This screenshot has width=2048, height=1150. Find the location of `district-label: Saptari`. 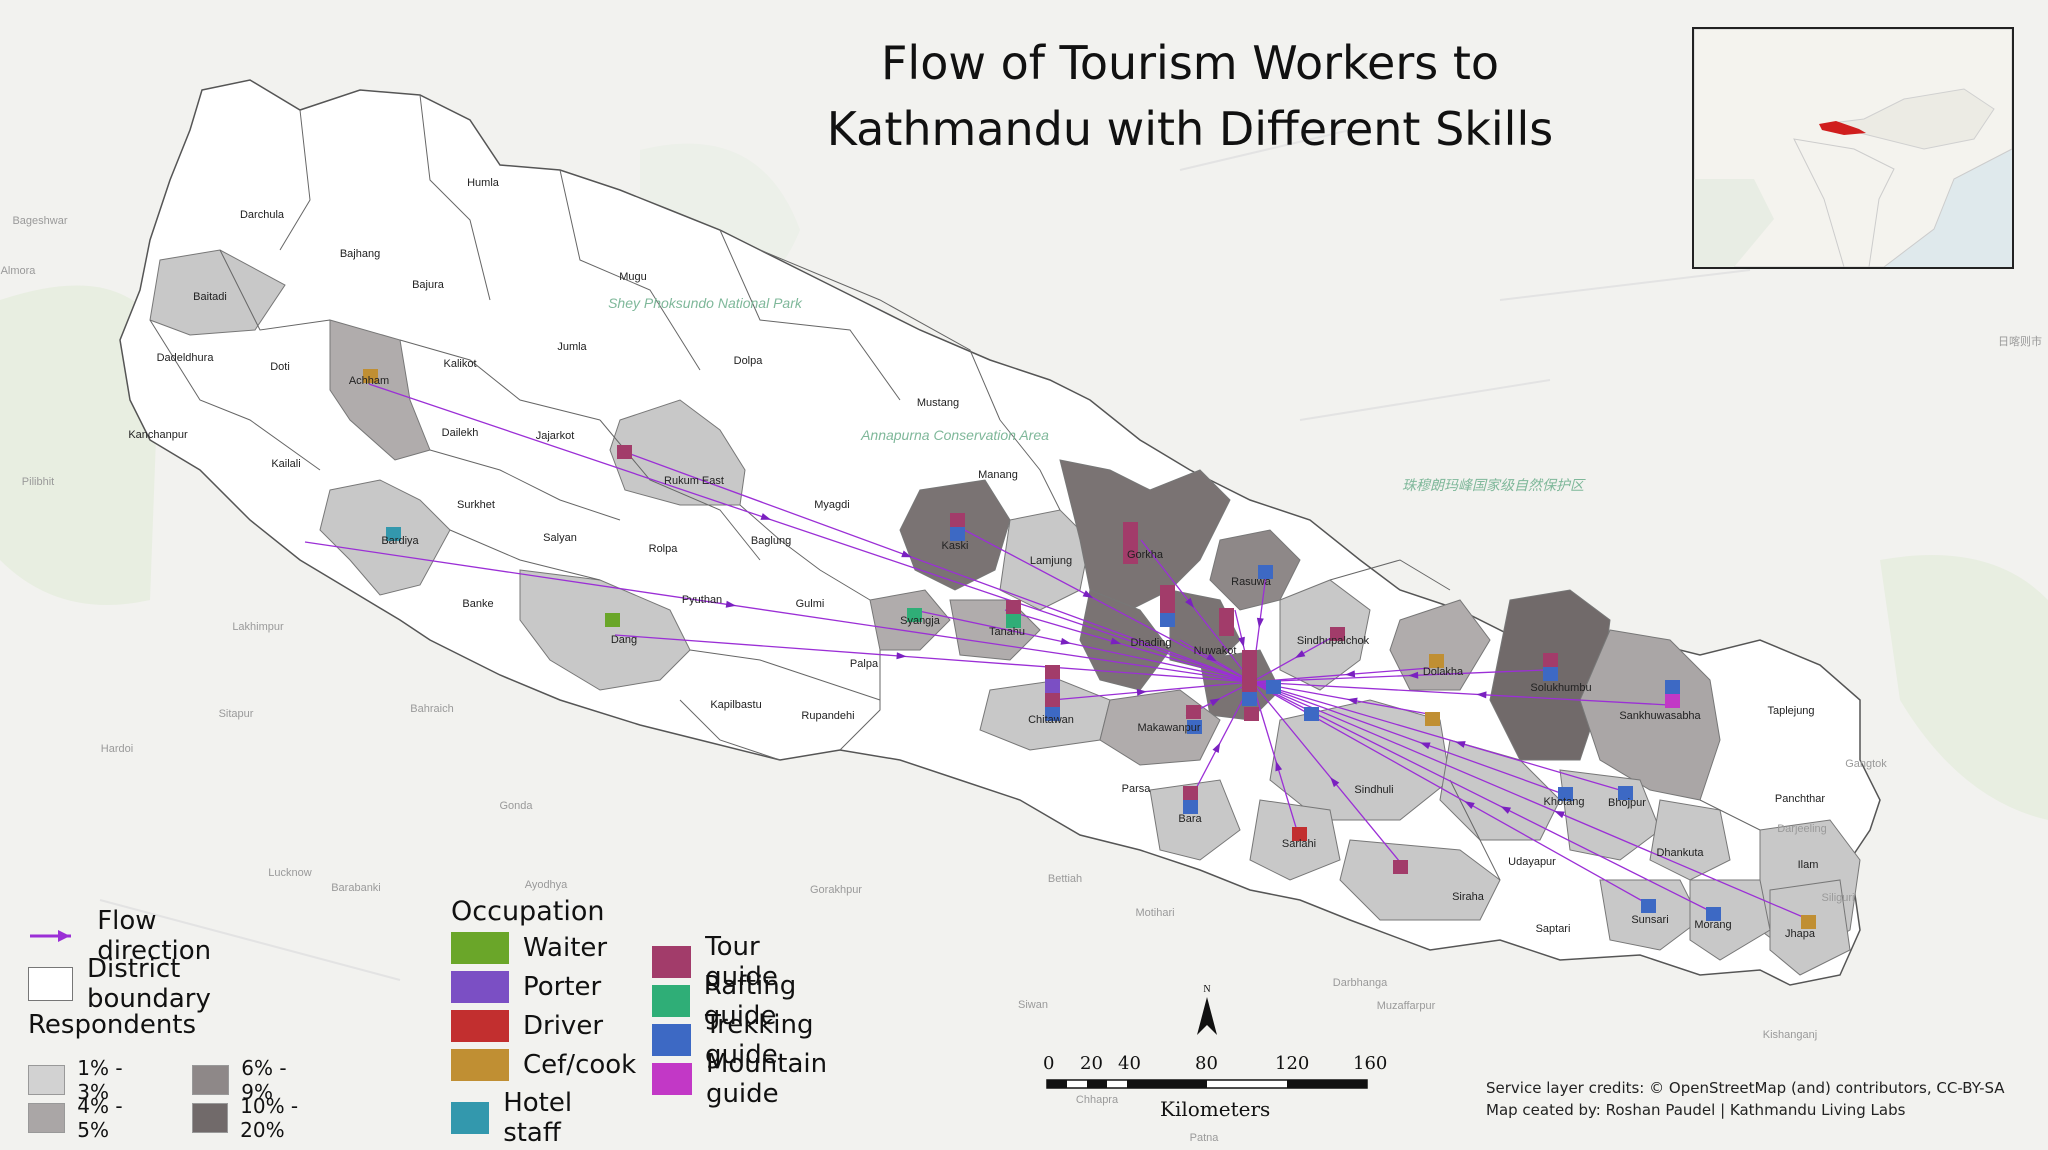

district-label: Saptari is located at coordinates (1553, 929).